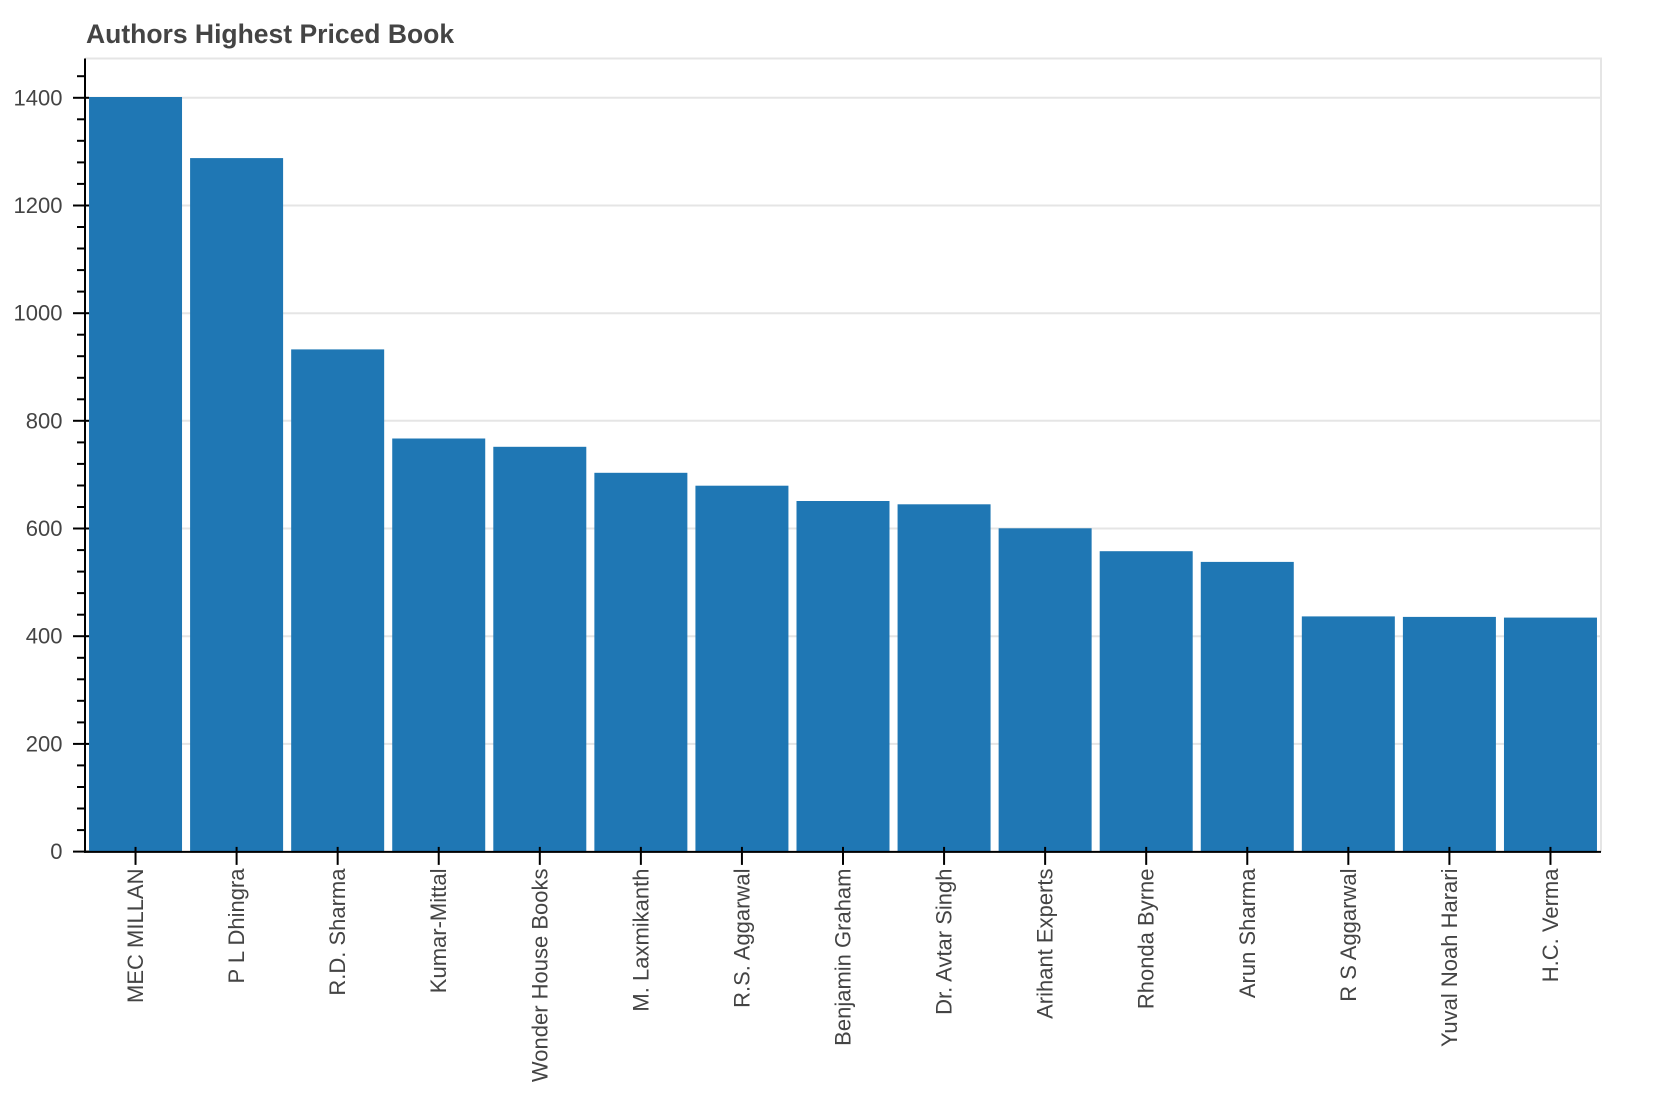 This screenshot has height=1106, width=1658. What do you see at coordinates (539, 976) in the screenshot?
I see `svg-text: Wonder House Books` at bounding box center [539, 976].